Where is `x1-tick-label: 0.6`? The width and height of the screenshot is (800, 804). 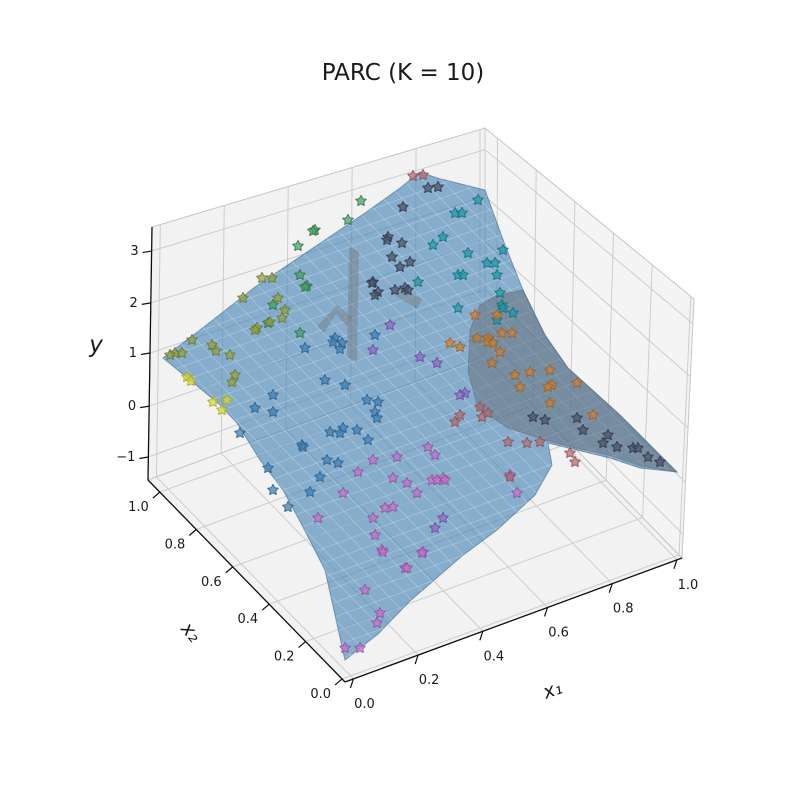 x1-tick-label: 0.6 is located at coordinates (558, 632).